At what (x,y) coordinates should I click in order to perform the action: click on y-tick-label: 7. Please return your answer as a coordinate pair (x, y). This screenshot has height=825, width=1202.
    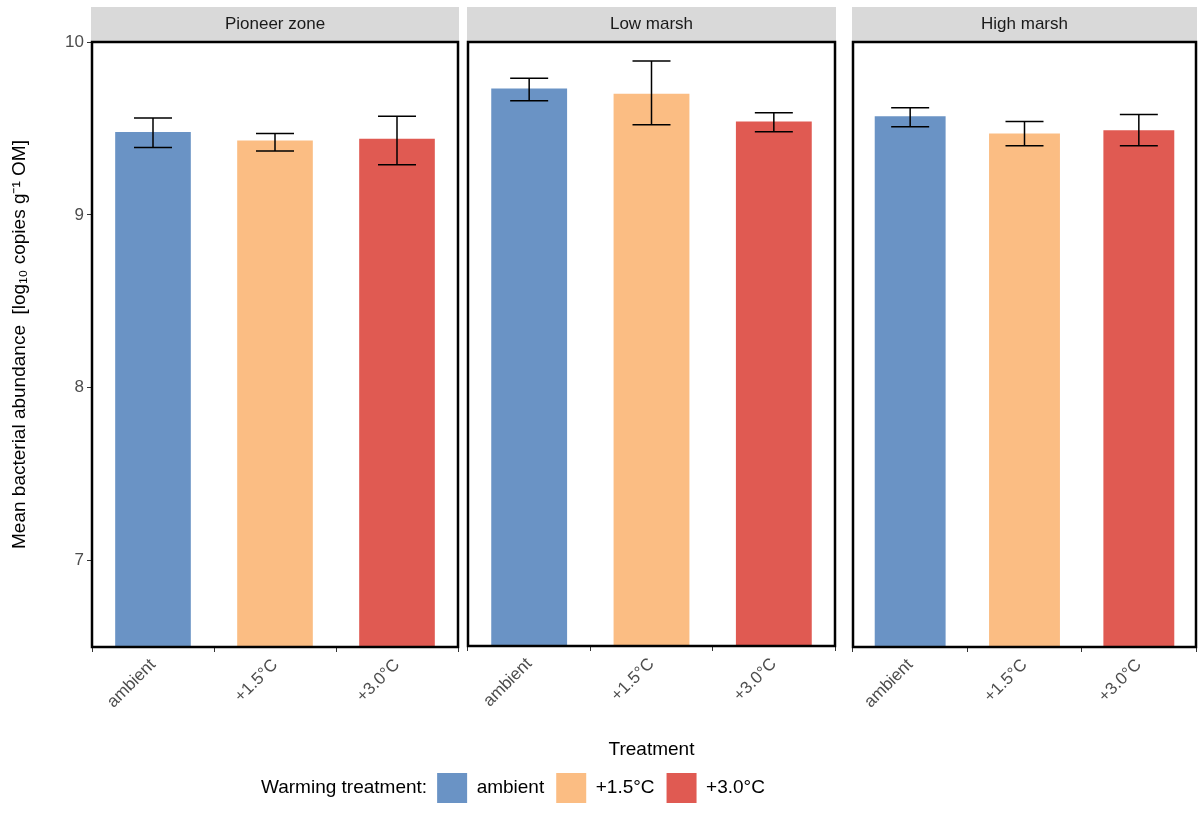
    Looking at the image, I should click on (79, 560).